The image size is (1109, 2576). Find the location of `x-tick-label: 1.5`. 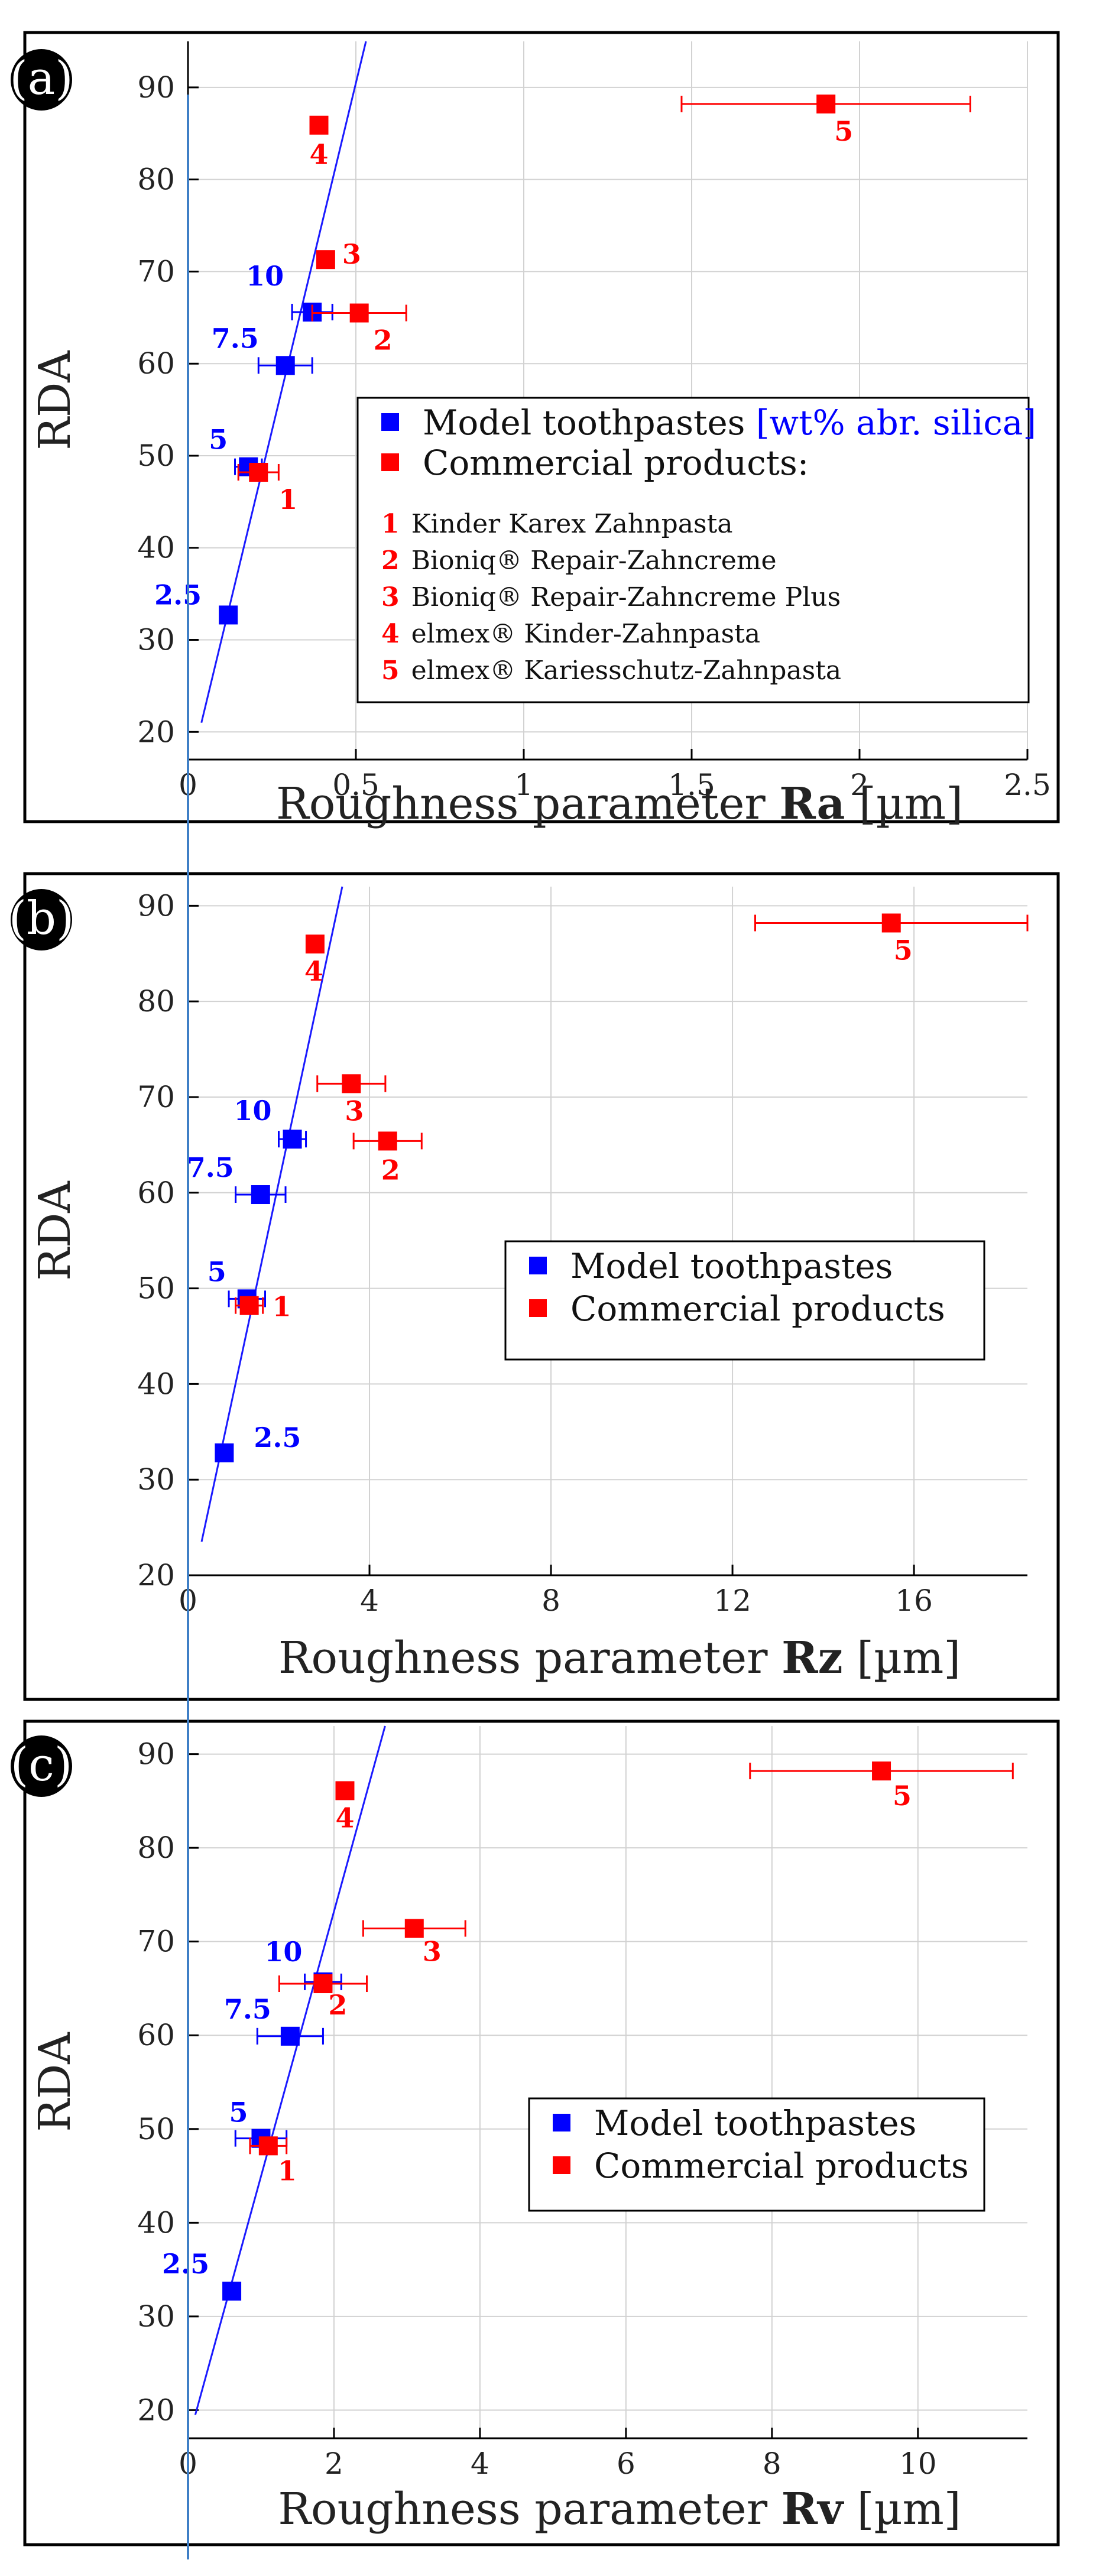

x-tick-label: 1.5 is located at coordinates (692, 785).